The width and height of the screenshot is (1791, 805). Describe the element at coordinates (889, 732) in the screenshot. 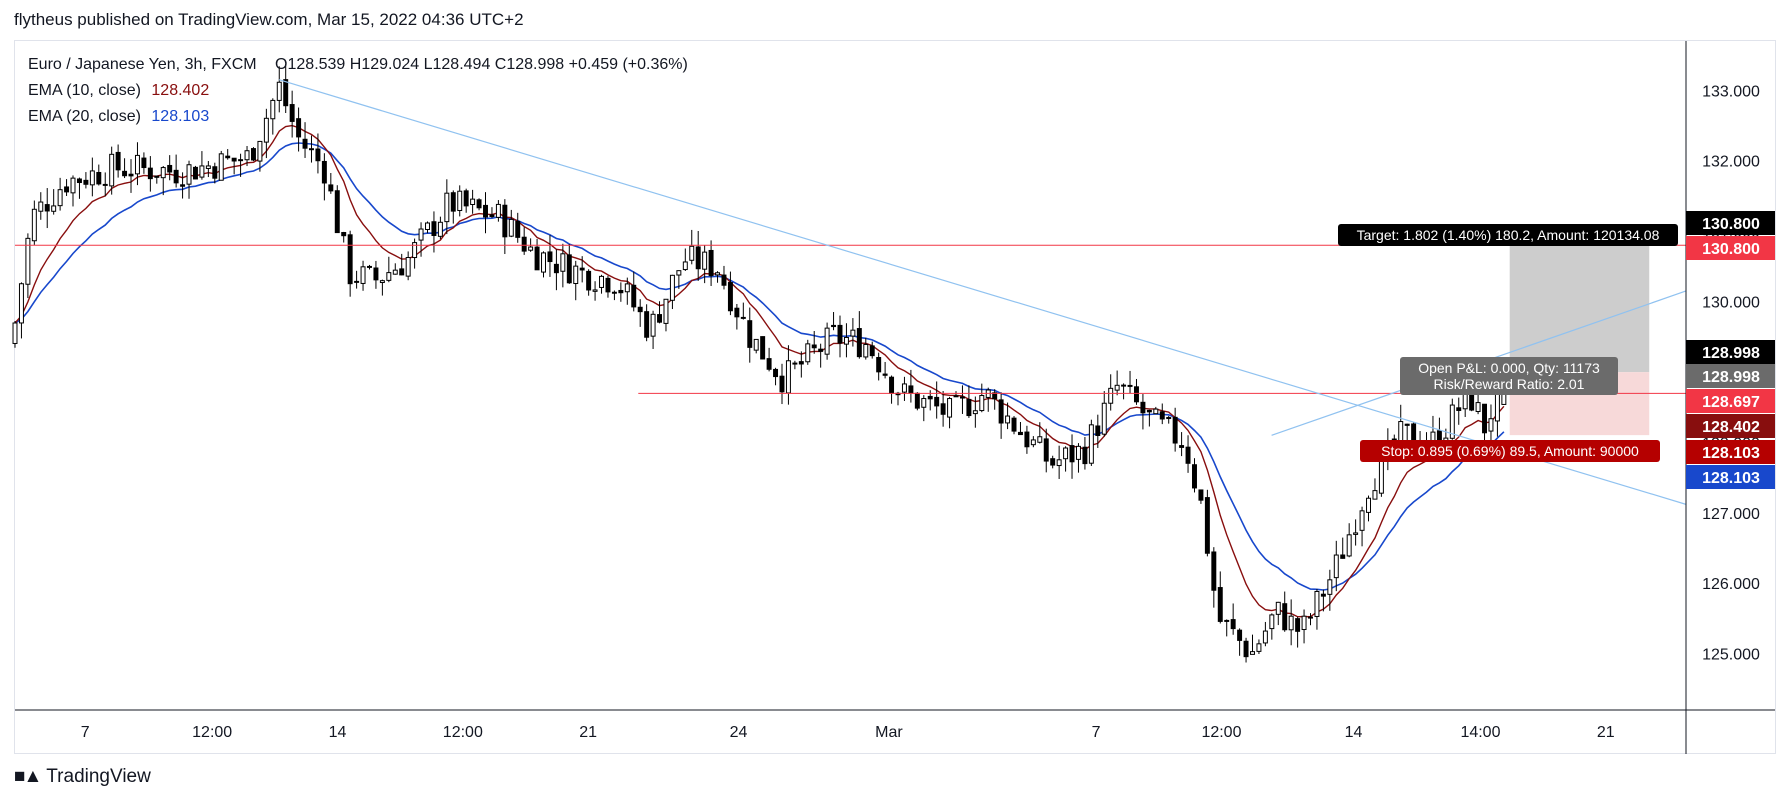

I see `x-tick-label: Mar` at that location.